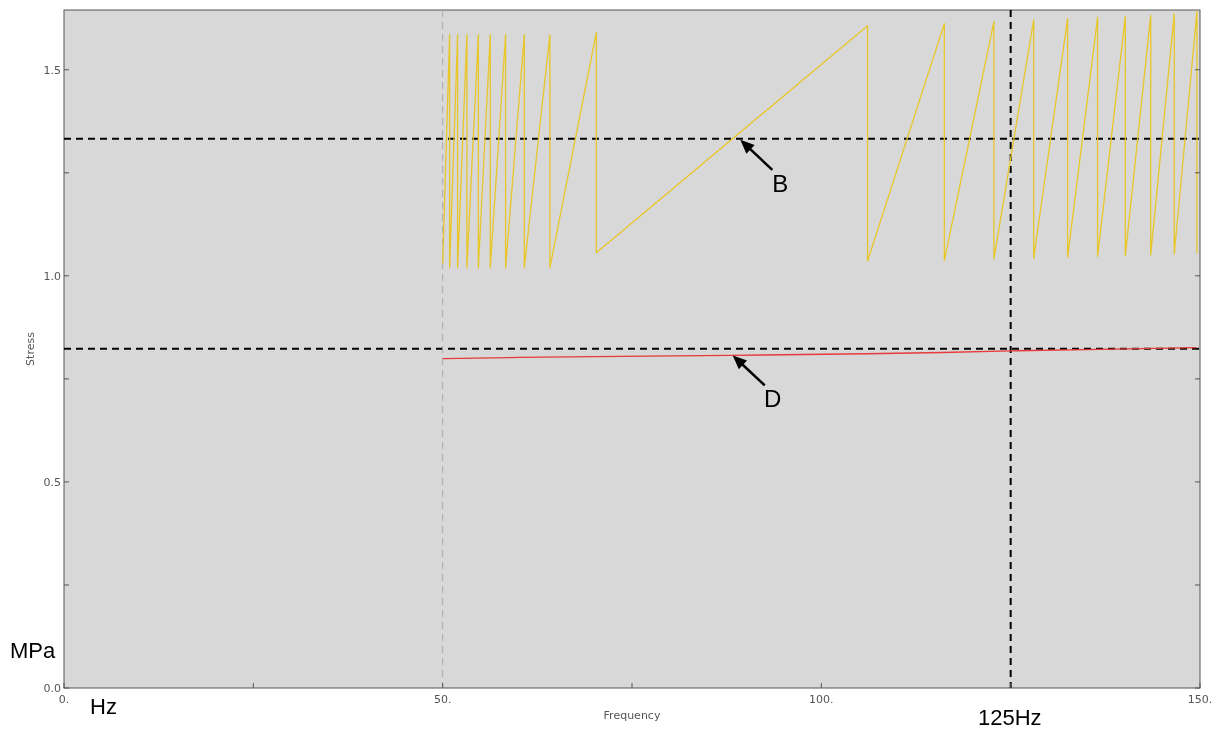 The width and height of the screenshot is (1216, 733). I want to click on text: Hz, so click(103, 706).